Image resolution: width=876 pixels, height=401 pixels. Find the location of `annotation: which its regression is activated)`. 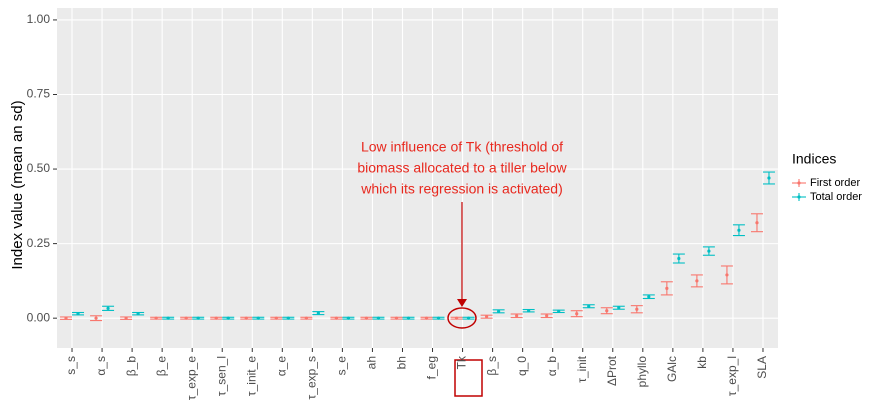

annotation: which its regression is activated) is located at coordinates (461, 189).